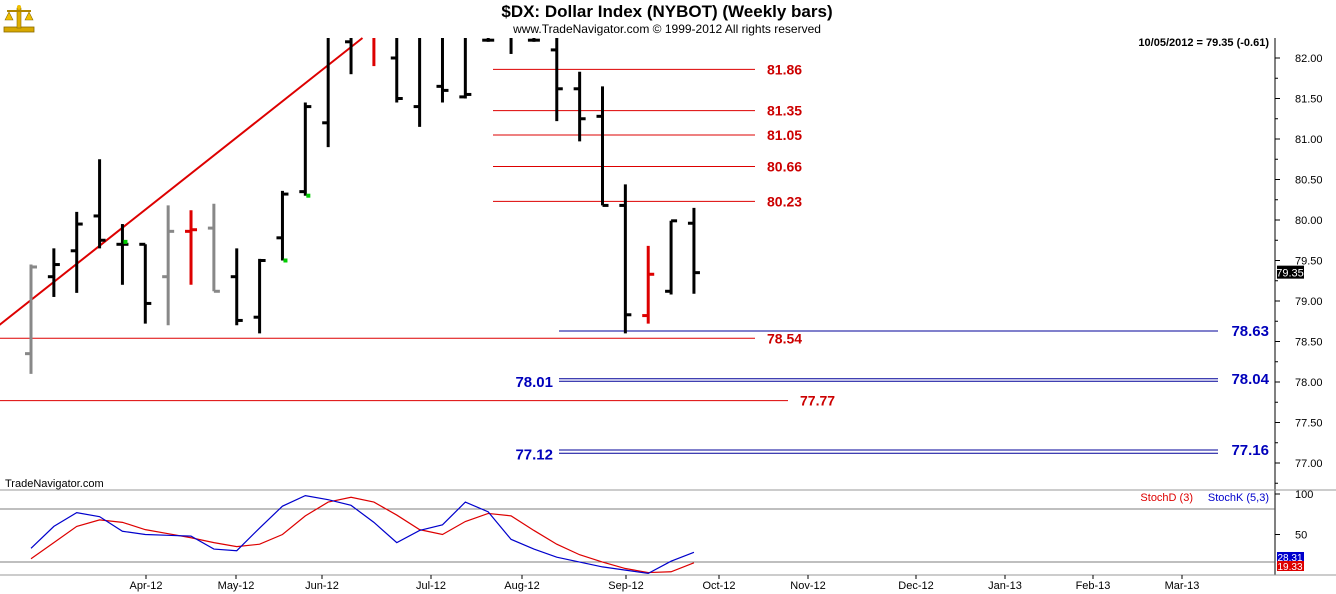 This screenshot has width=1336, height=594. What do you see at coordinates (1250, 331) in the screenshot?
I see `blue-level-right-label: 78.63` at bounding box center [1250, 331].